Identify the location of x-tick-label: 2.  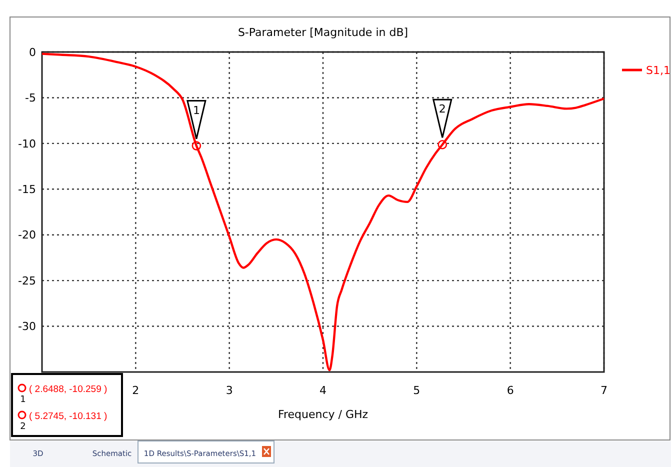
(136, 390).